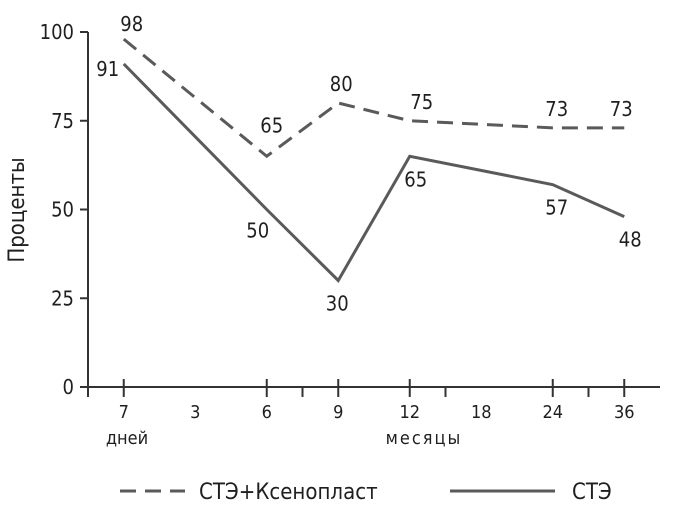 The height and width of the screenshot is (520, 689). I want to click on y-tick-label: 75, so click(62, 121).